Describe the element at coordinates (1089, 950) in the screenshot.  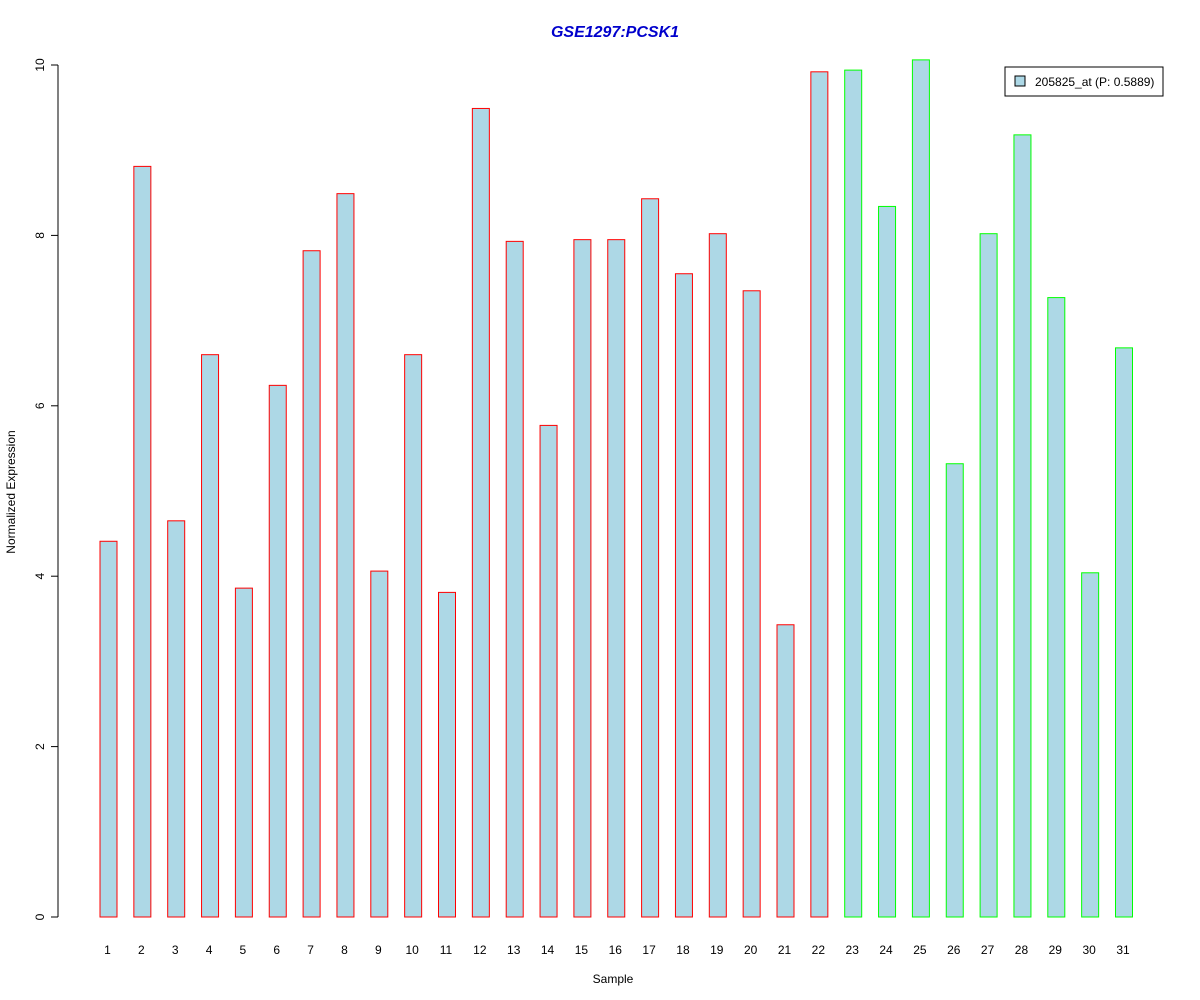
I see `x-tick-label: 30` at that location.